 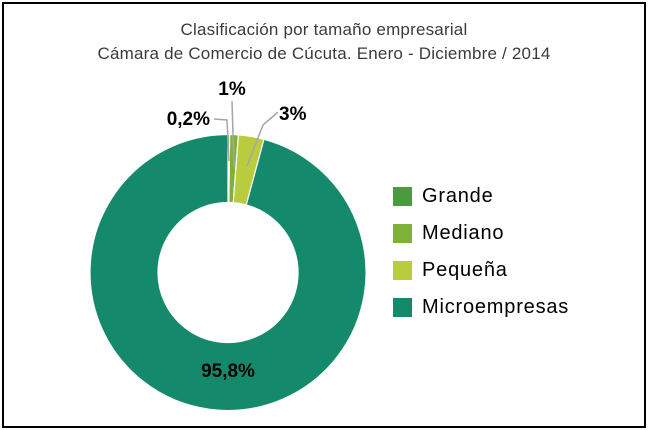 I want to click on data-label-grande: 0,2%, so click(x=188, y=119).